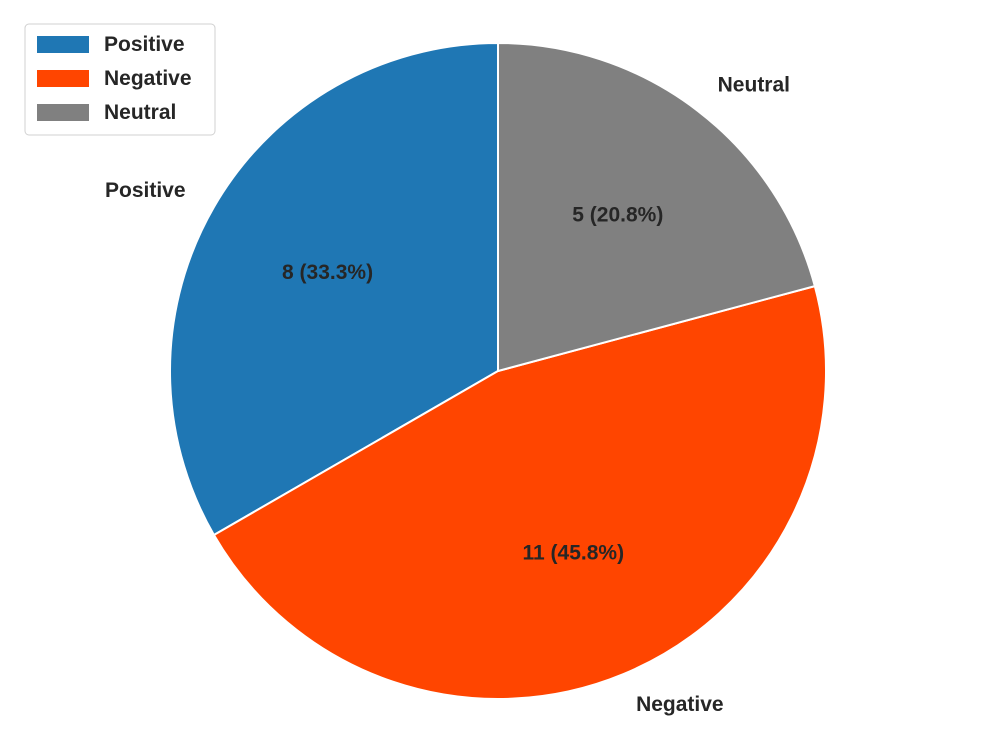  I want to click on legend-swatch-neutral, so click(63, 112).